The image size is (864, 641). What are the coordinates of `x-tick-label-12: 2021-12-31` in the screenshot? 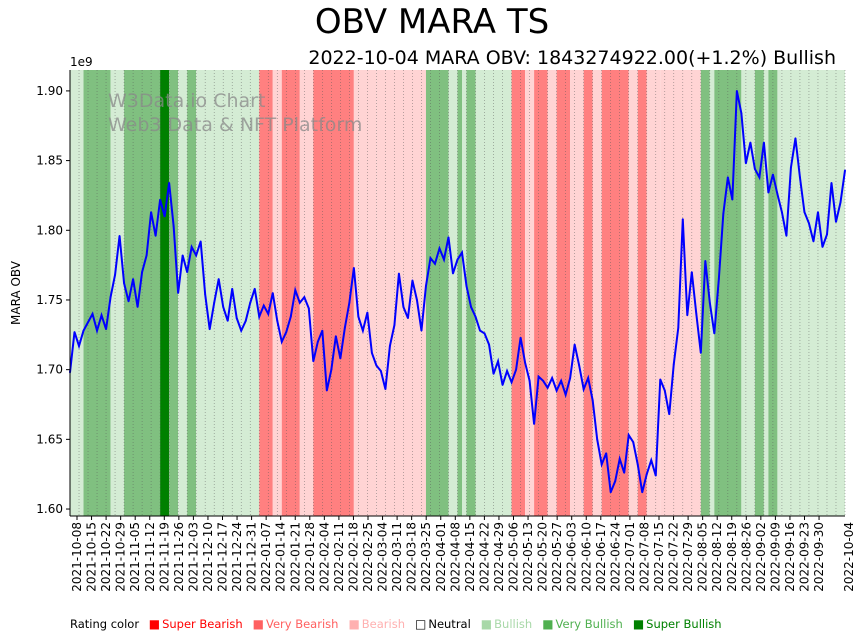 It's located at (252, 557).